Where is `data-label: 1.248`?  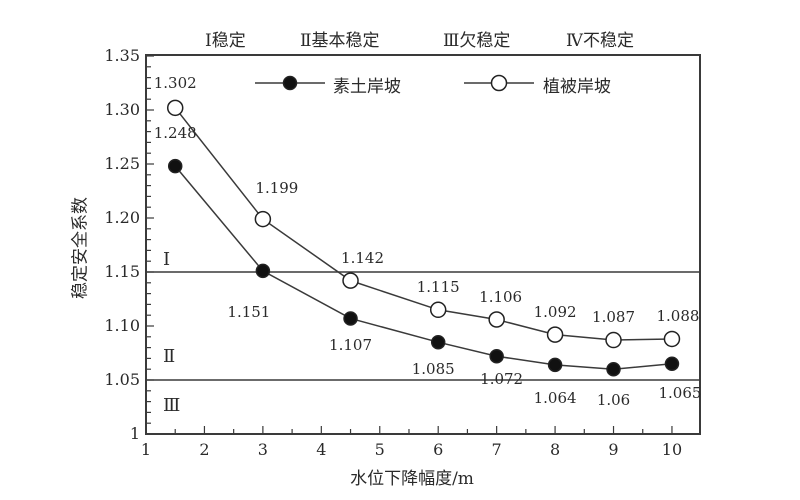
data-label: 1.248 is located at coordinates (175, 133).